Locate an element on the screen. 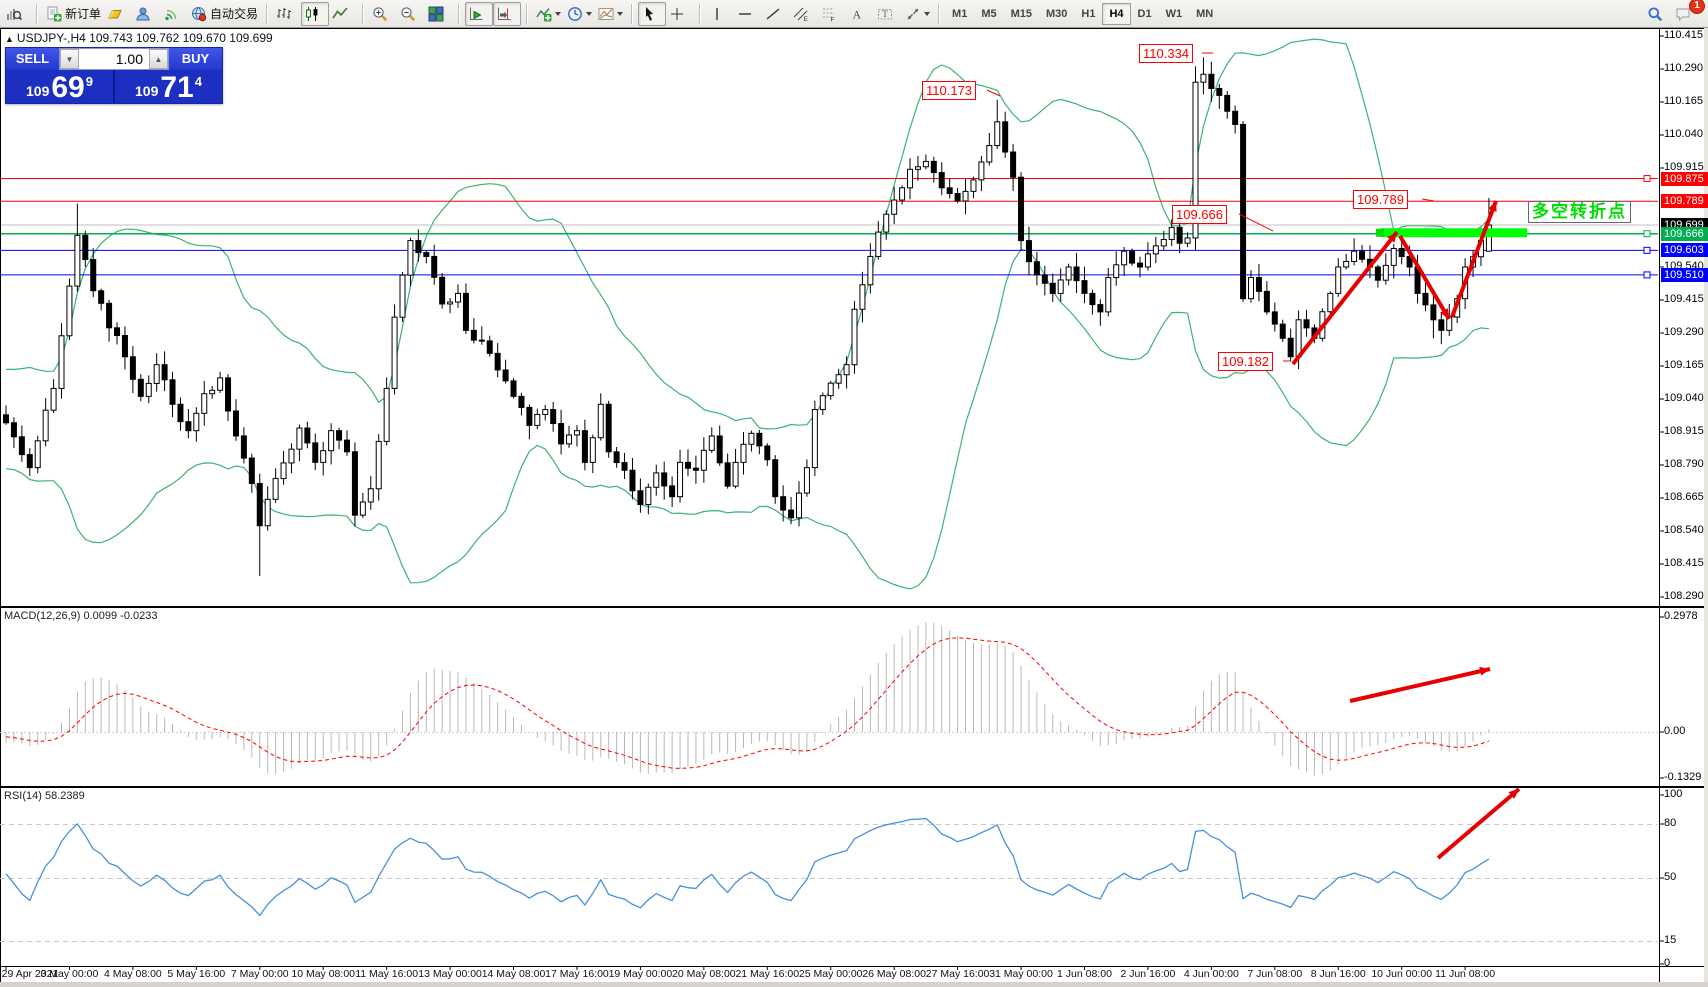 The height and width of the screenshot is (987, 1708). equidistant-channel-button: E is located at coordinates (804, 14).